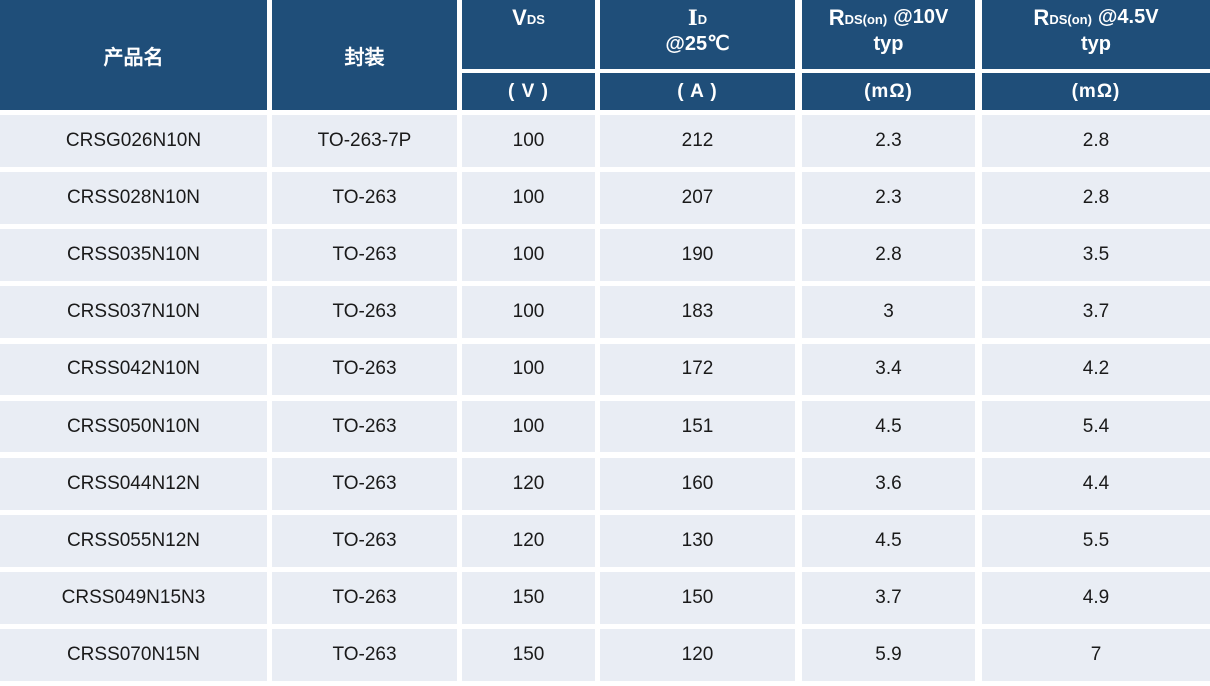  I want to click on cell-rds-4v5: 3.5, so click(1096, 255).